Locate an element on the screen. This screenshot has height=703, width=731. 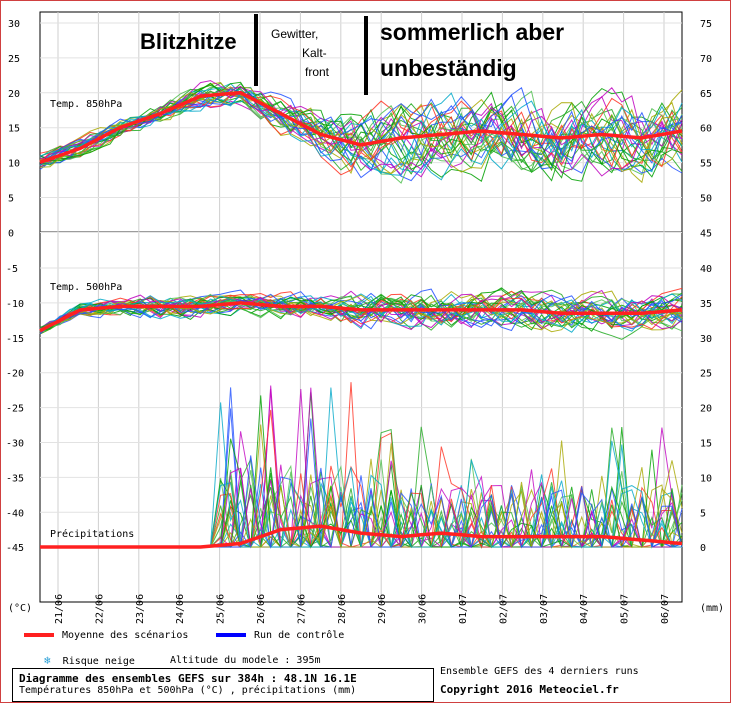
annotation-sommerlich: sommerlich aber is located at coordinates (472, 32).